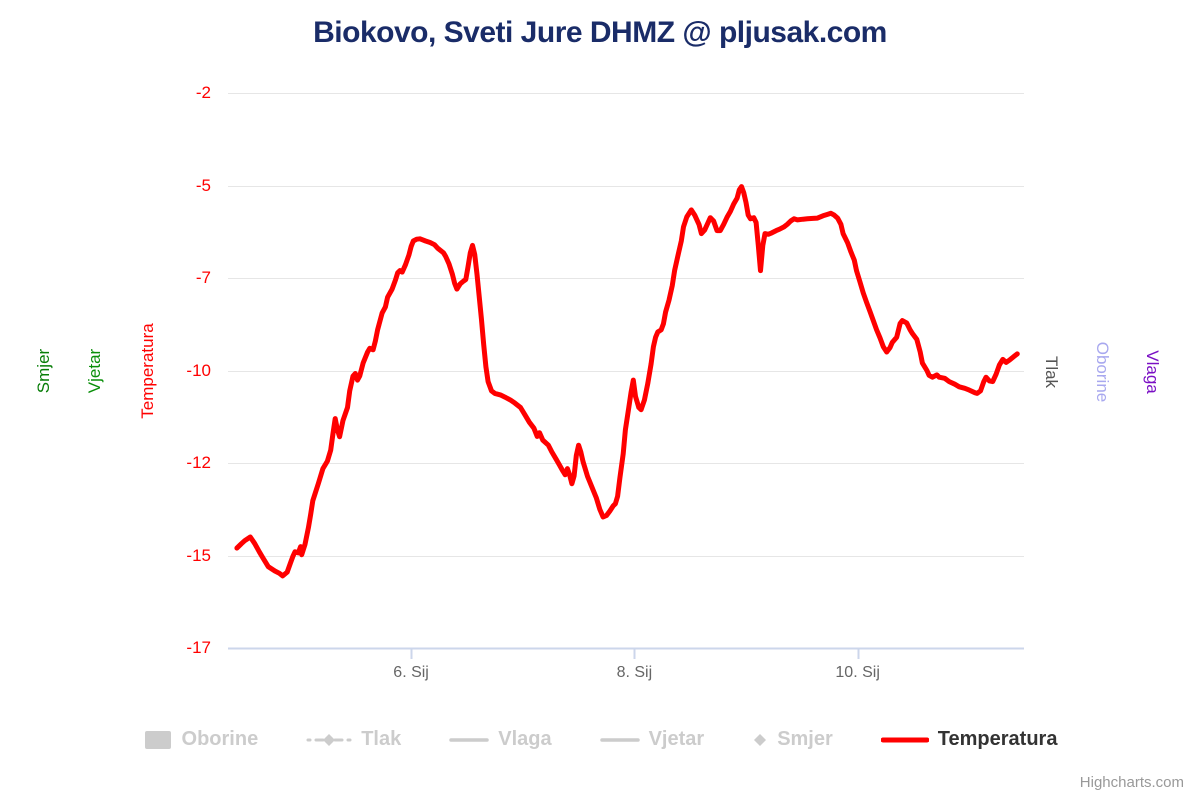  I want to click on axis-title-temperatura: Temperatura, so click(147, 371).